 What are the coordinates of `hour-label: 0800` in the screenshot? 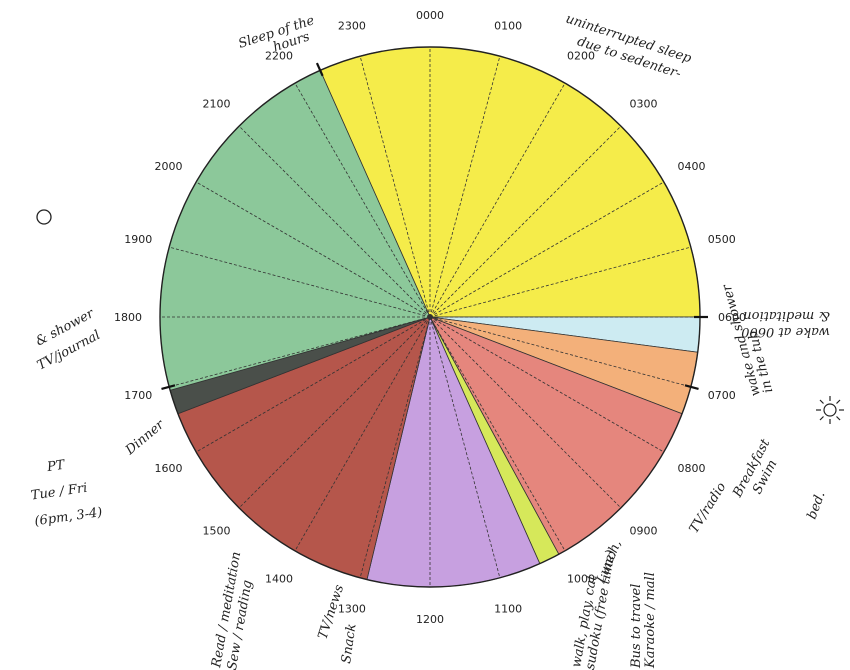 It's located at (692, 468).